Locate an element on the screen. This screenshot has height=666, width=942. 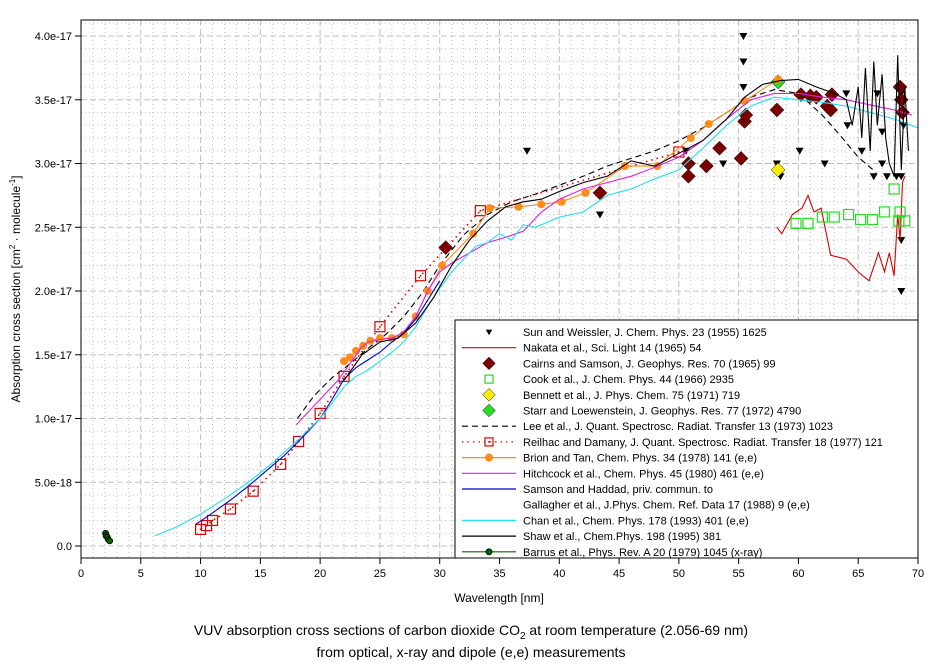
y-axis-title-prefix: Absorption cross section [cm is located at coordinates (16, 325).